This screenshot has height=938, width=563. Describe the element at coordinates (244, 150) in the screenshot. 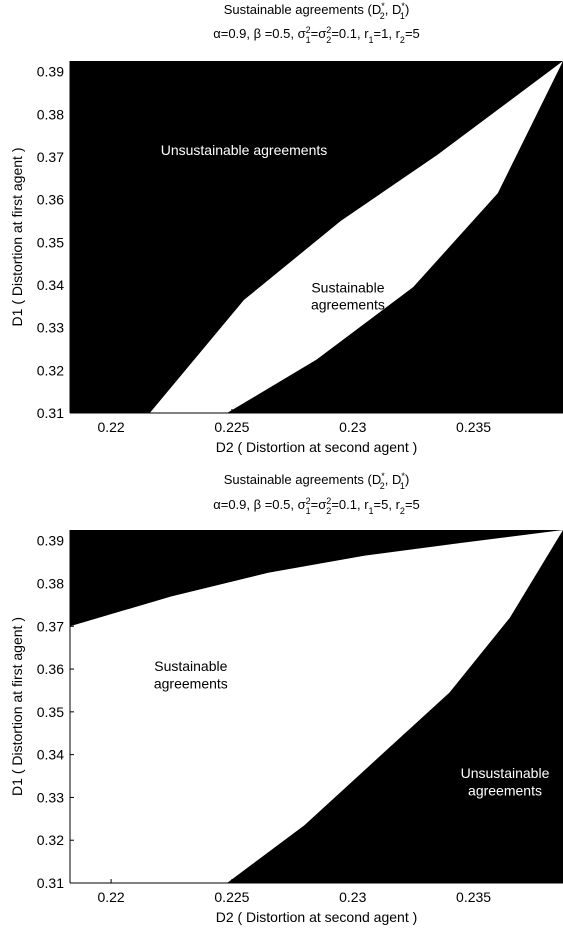

I see `region-annotation: Unsustainable agreements` at that location.